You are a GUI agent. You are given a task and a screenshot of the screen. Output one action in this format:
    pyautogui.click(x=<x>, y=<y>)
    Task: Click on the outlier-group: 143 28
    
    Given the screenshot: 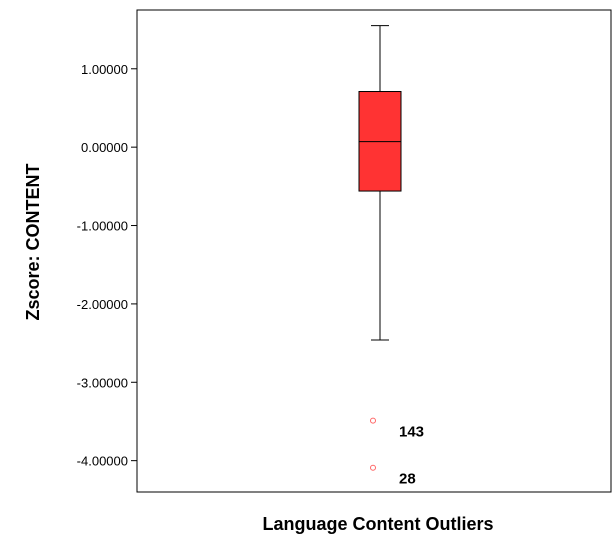 What is the action you would take?
    pyautogui.click(x=397, y=452)
    